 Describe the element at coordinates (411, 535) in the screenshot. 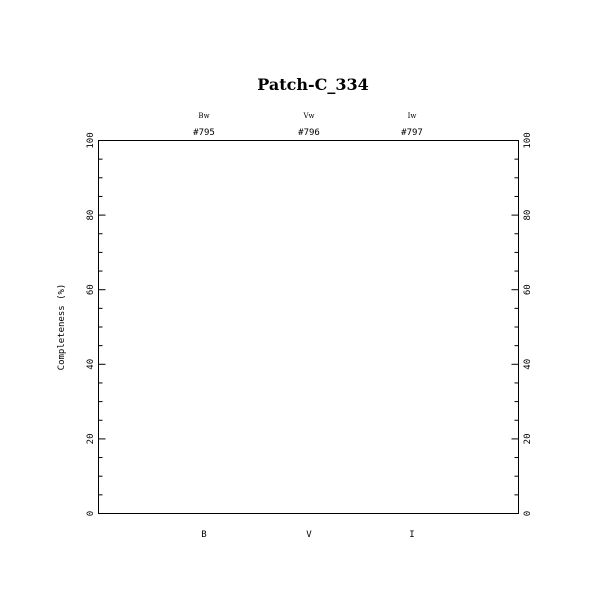

I see `x-category-label: I` at that location.